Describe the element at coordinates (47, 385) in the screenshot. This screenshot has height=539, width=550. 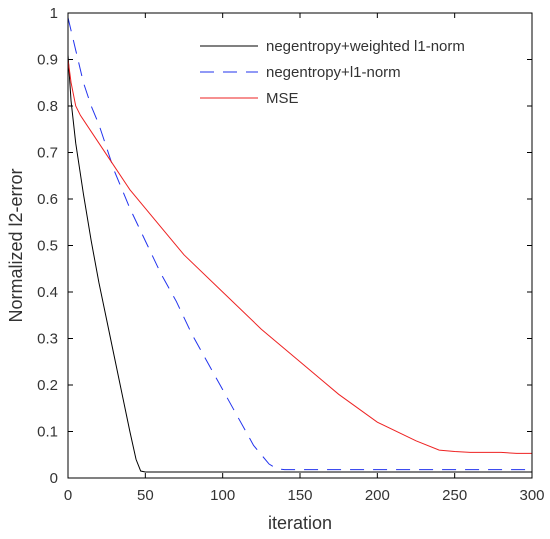
I see `y-tick-label: 0.2` at that location.